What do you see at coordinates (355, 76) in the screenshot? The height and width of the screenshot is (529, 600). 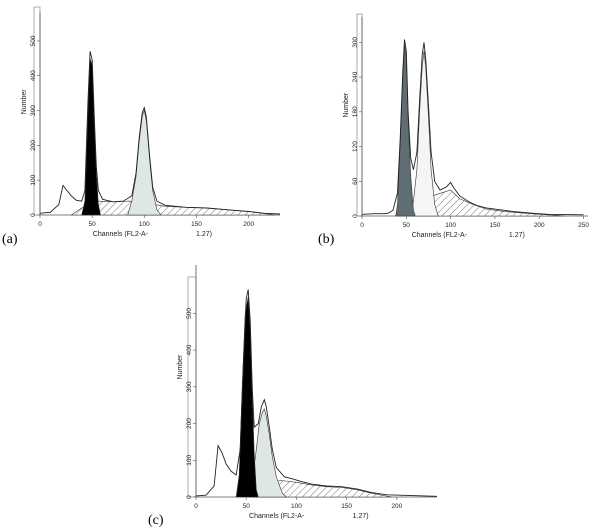 I see `y-tick-label: 240` at bounding box center [355, 76].